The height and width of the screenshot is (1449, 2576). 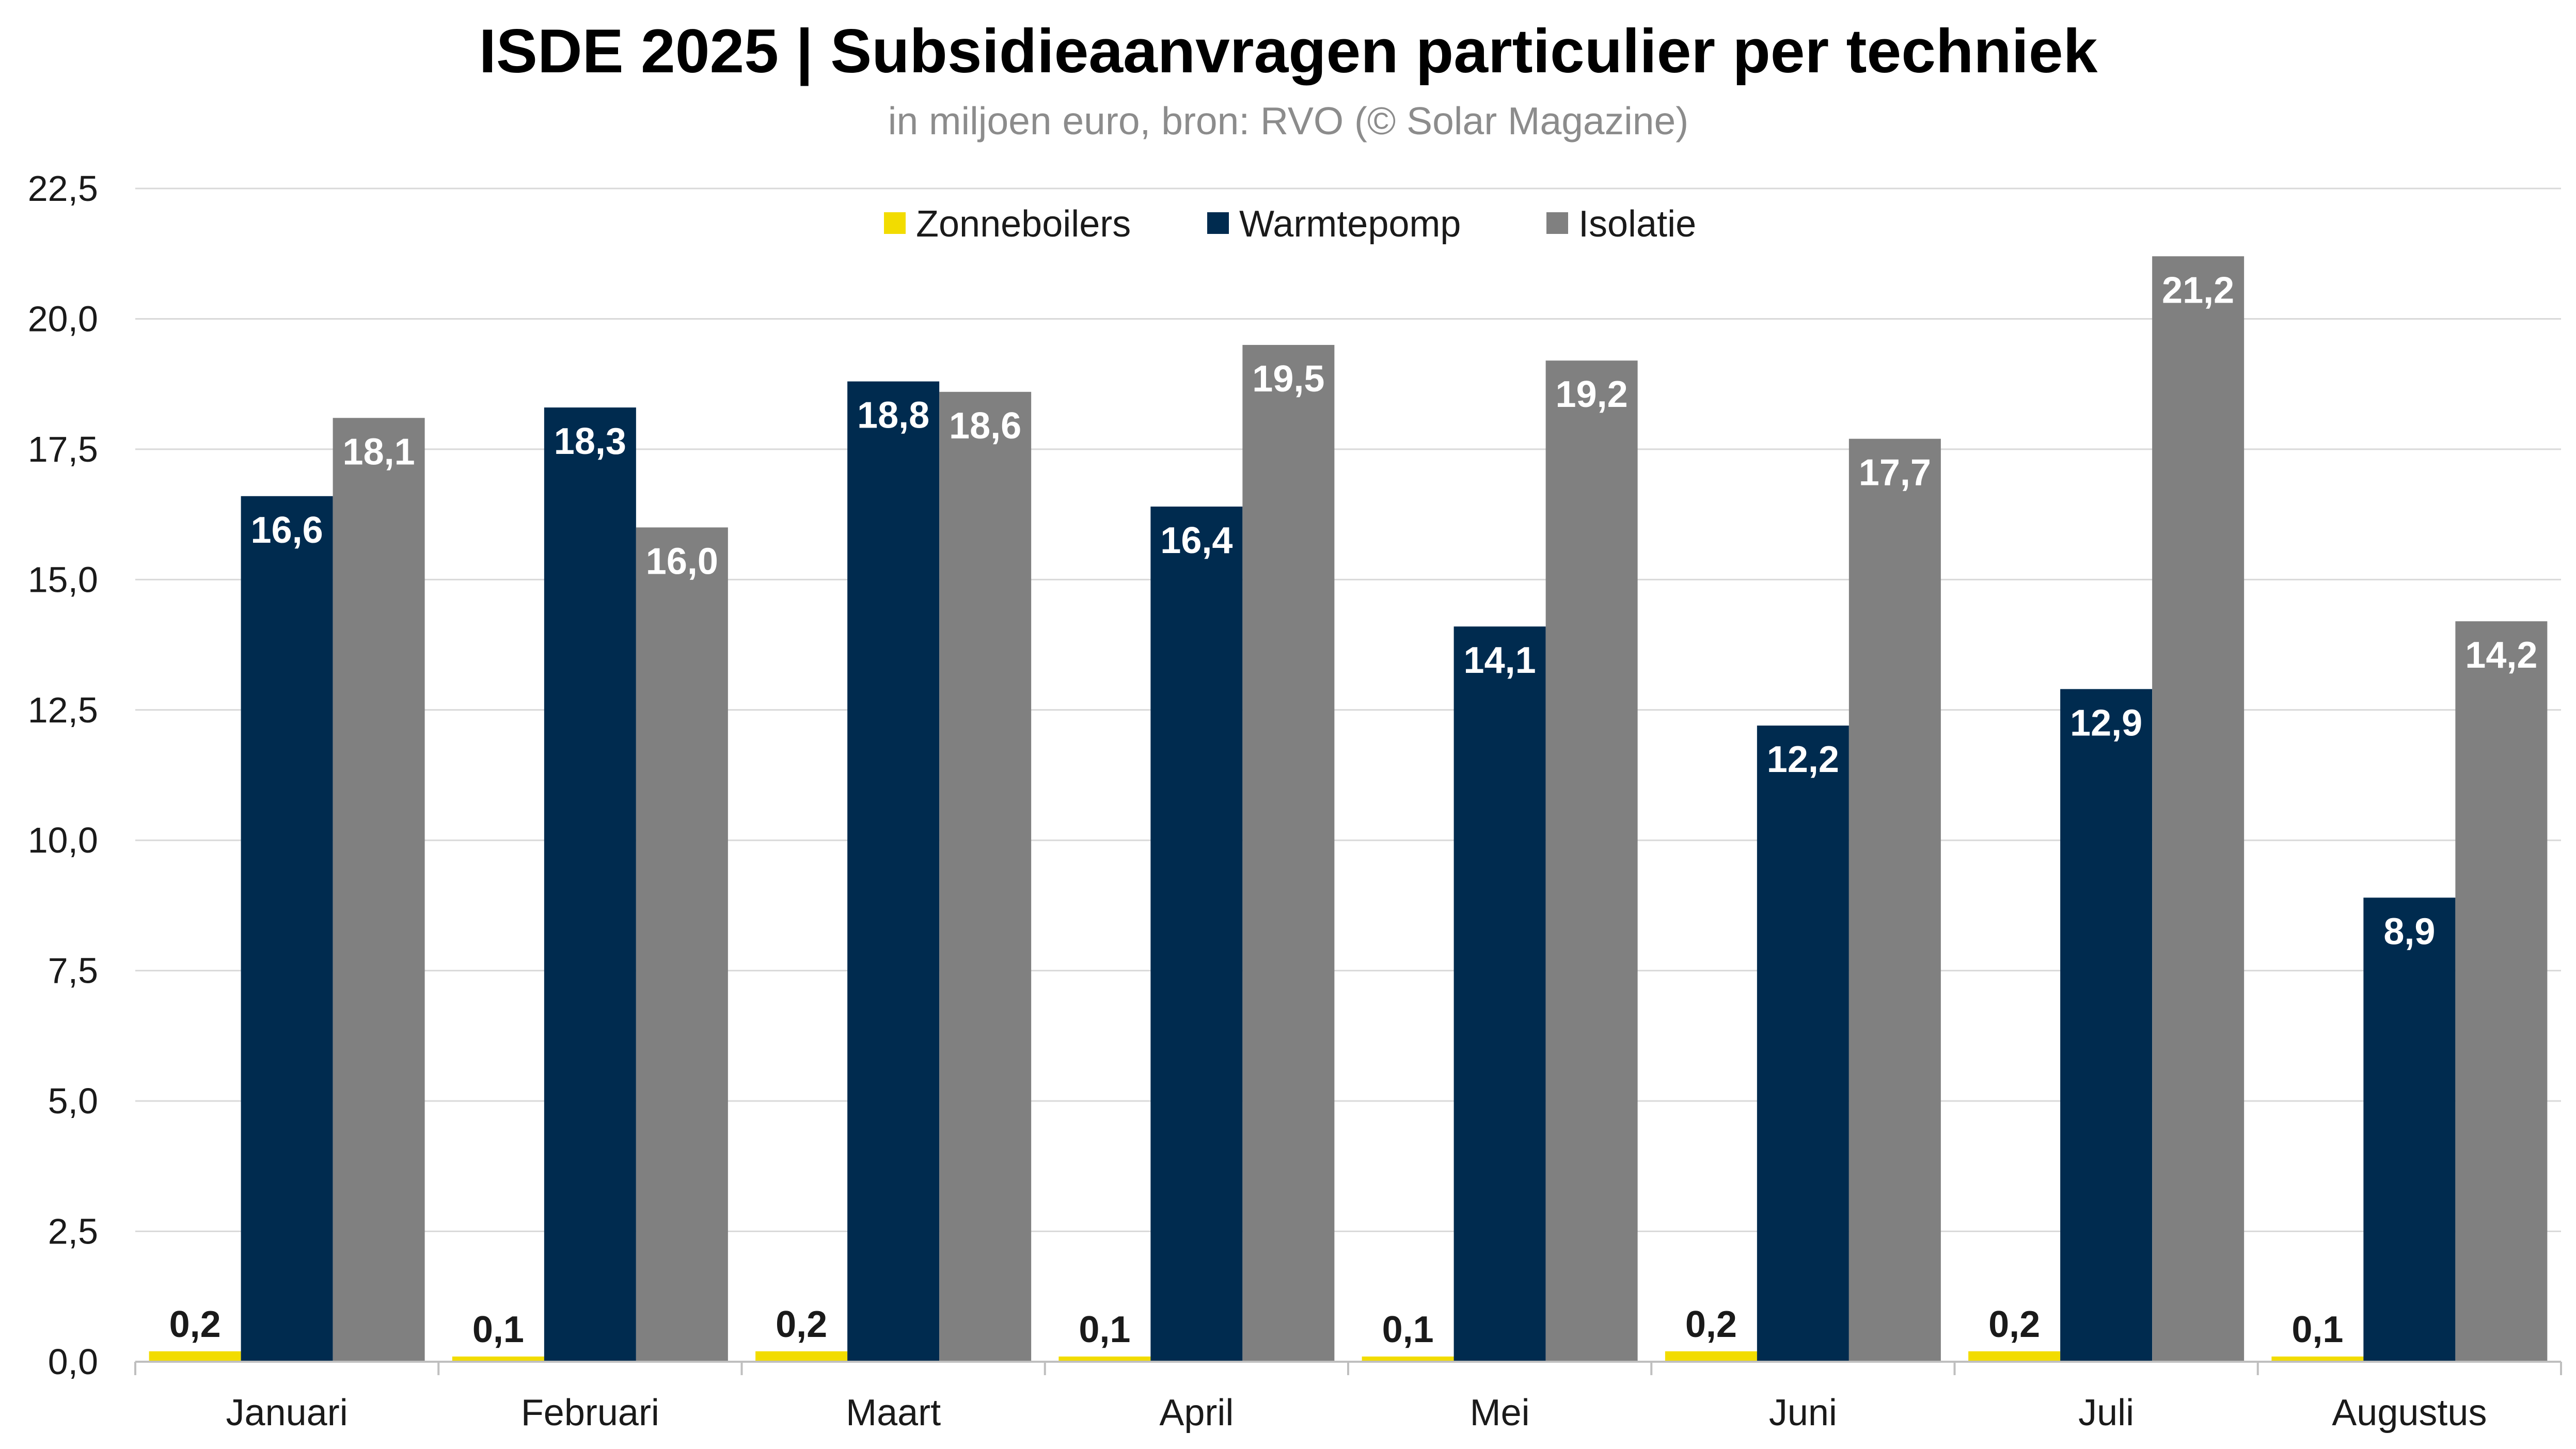 I want to click on y-tick-label: 17,5, so click(x=63, y=449).